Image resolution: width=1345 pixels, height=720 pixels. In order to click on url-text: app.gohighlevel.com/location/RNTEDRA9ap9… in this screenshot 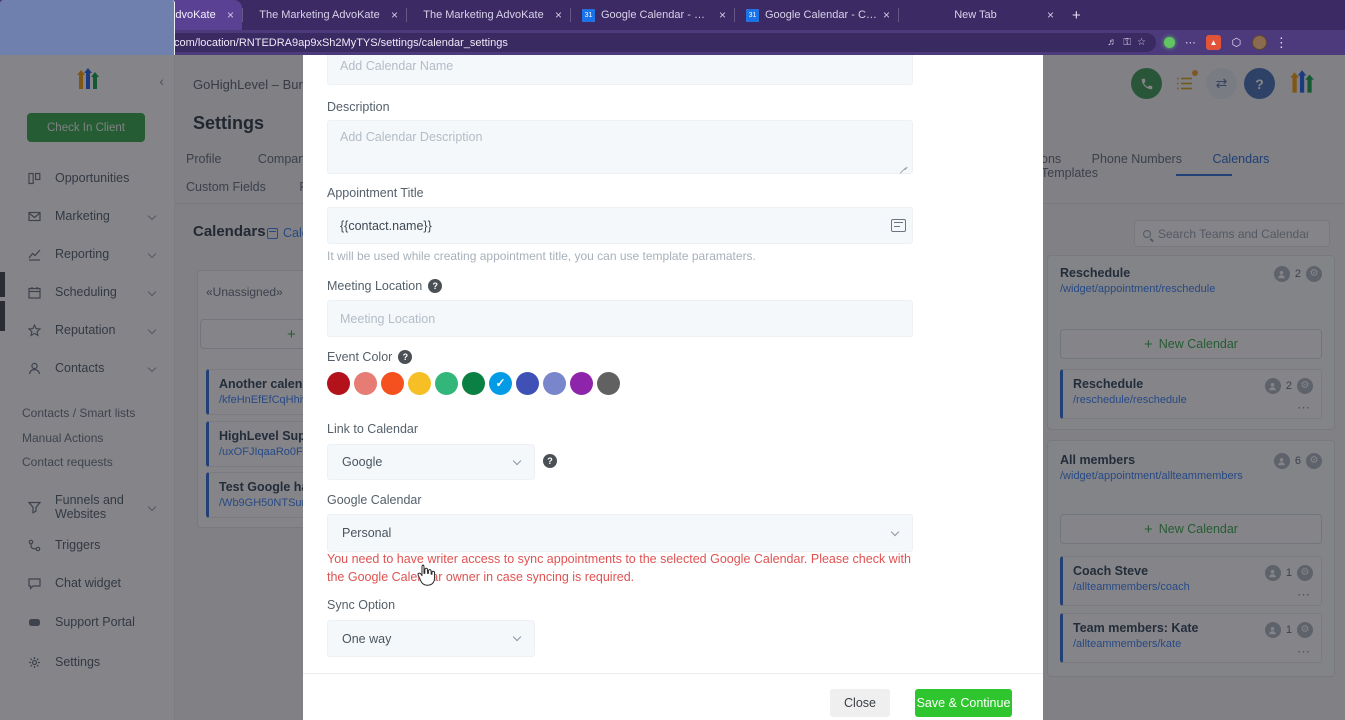, I will do `click(300, 42)`.